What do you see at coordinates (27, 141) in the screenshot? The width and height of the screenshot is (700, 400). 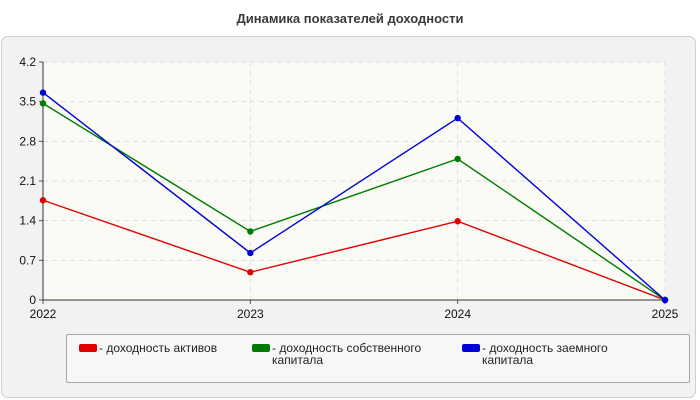 I see `y-tick-label: 2.8` at bounding box center [27, 141].